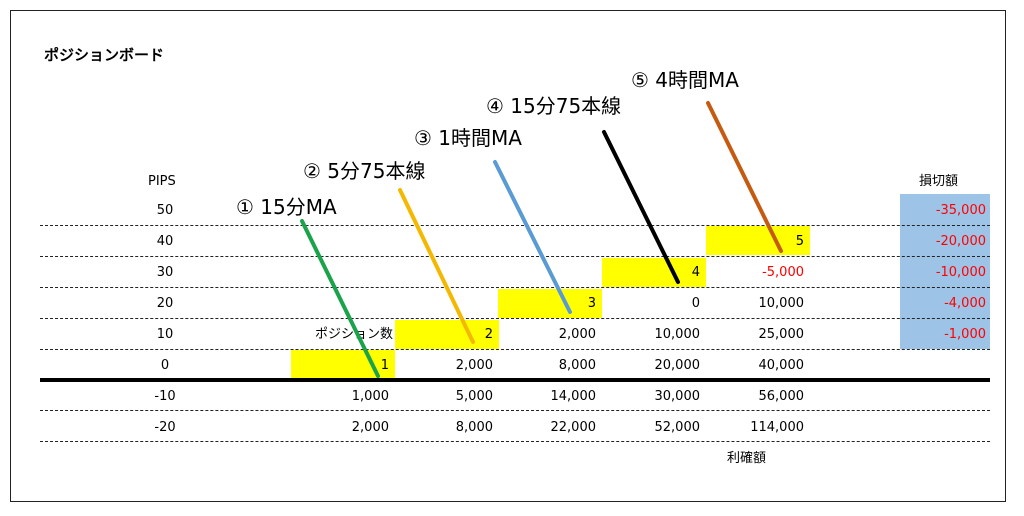  What do you see at coordinates (799, 241) in the screenshot?
I see `position-marker: 5` at bounding box center [799, 241].